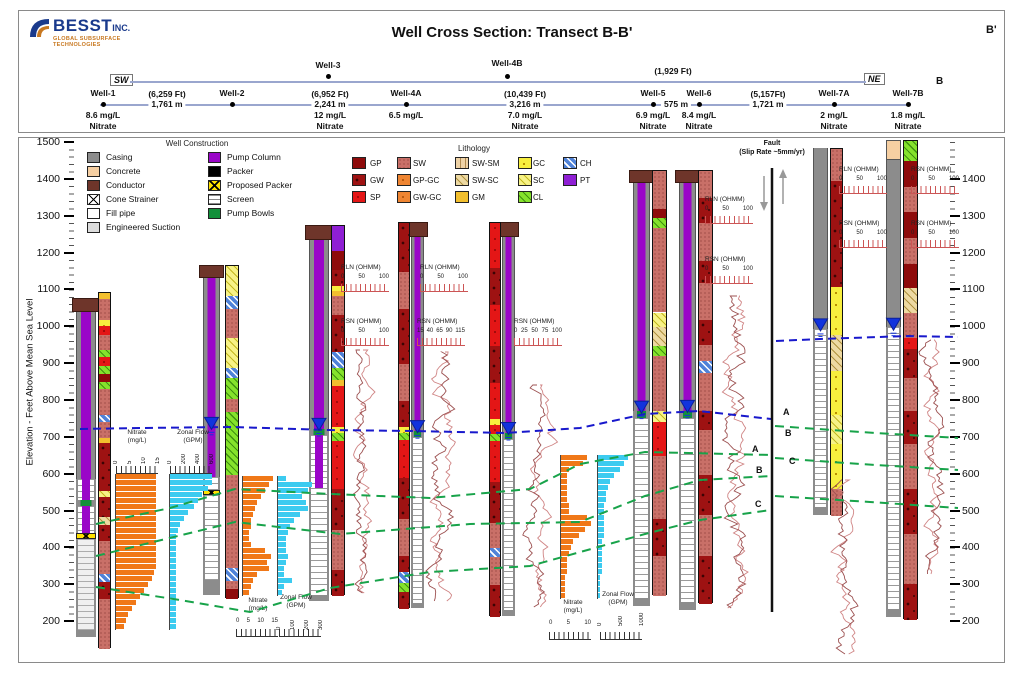 The height and width of the screenshot is (678, 1024). Describe the element at coordinates (673, 71) in the screenshot. I see `transect-upper-label: (1,929 Ft)` at that location.